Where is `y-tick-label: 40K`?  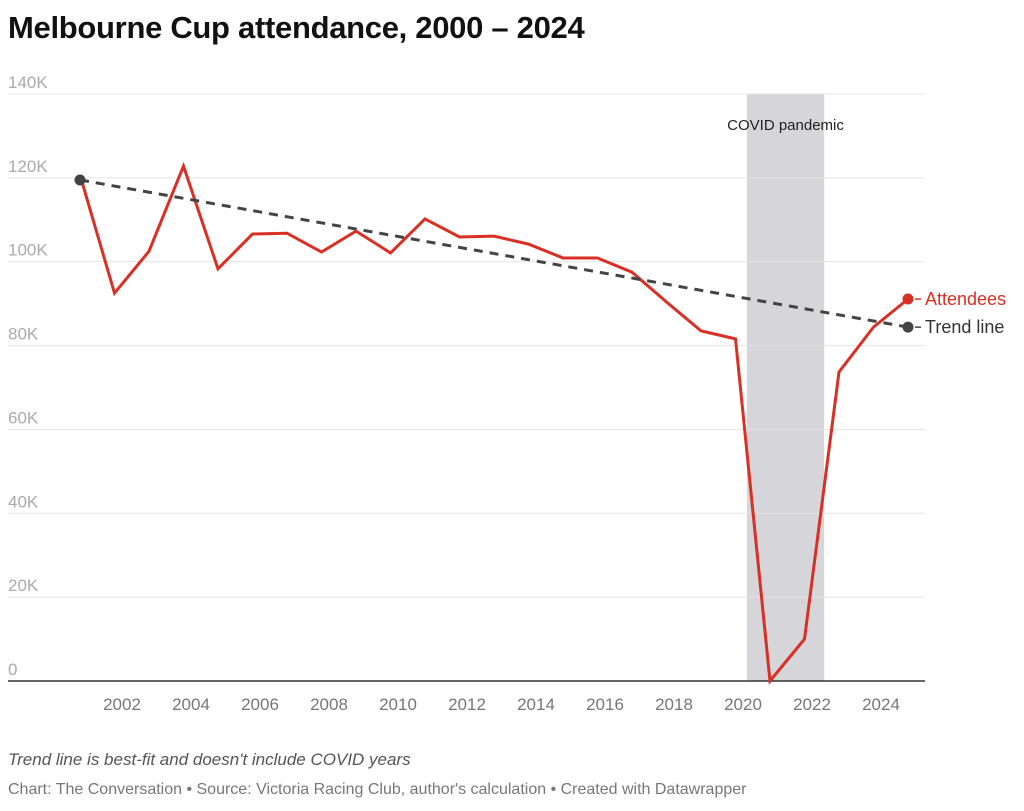
y-tick-label: 40K is located at coordinates (23, 501).